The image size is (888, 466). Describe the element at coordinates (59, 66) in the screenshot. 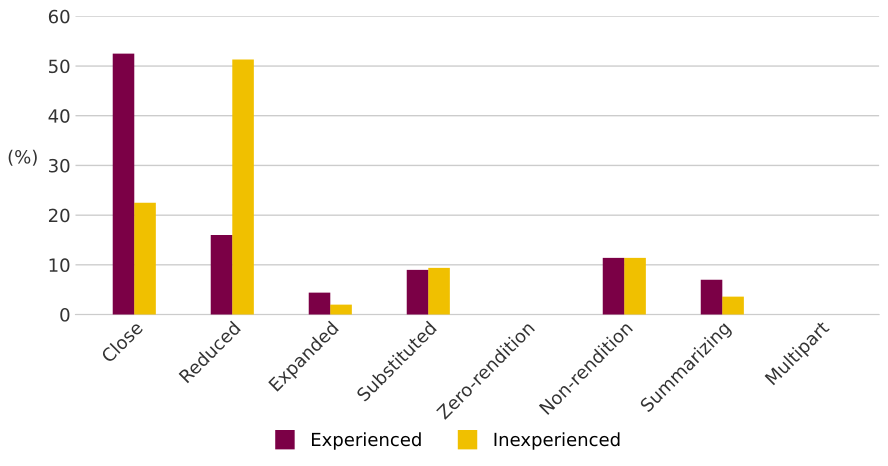

I see `y-tick-label: 50` at that location.